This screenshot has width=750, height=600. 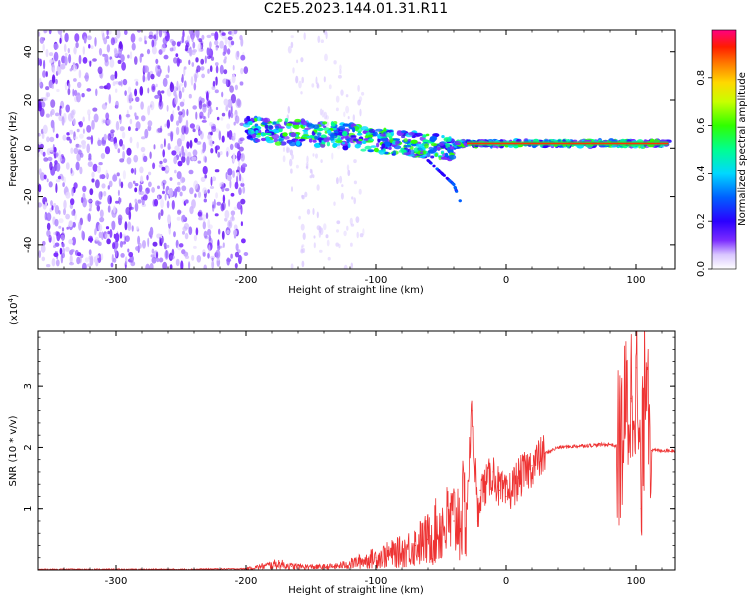 What do you see at coordinates (724, 149) in the screenshot?
I see `colorbar-gradient` at bounding box center [724, 149].